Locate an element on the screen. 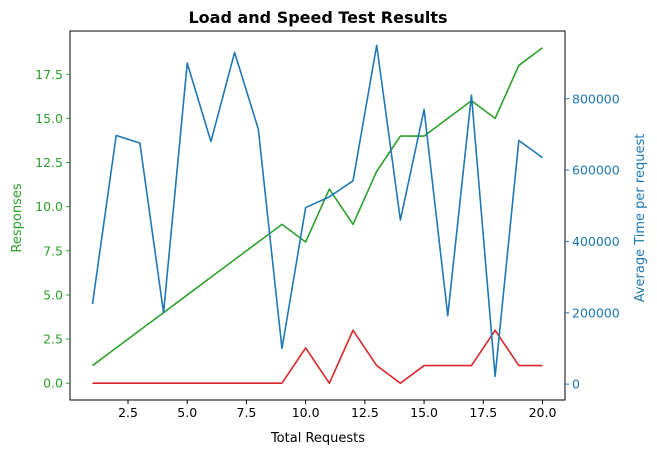 Image resolution: width=657 pixels, height=455 pixels. y-right-axis-ticks: 0 200000 400000 600000 800000 is located at coordinates (592, 241).